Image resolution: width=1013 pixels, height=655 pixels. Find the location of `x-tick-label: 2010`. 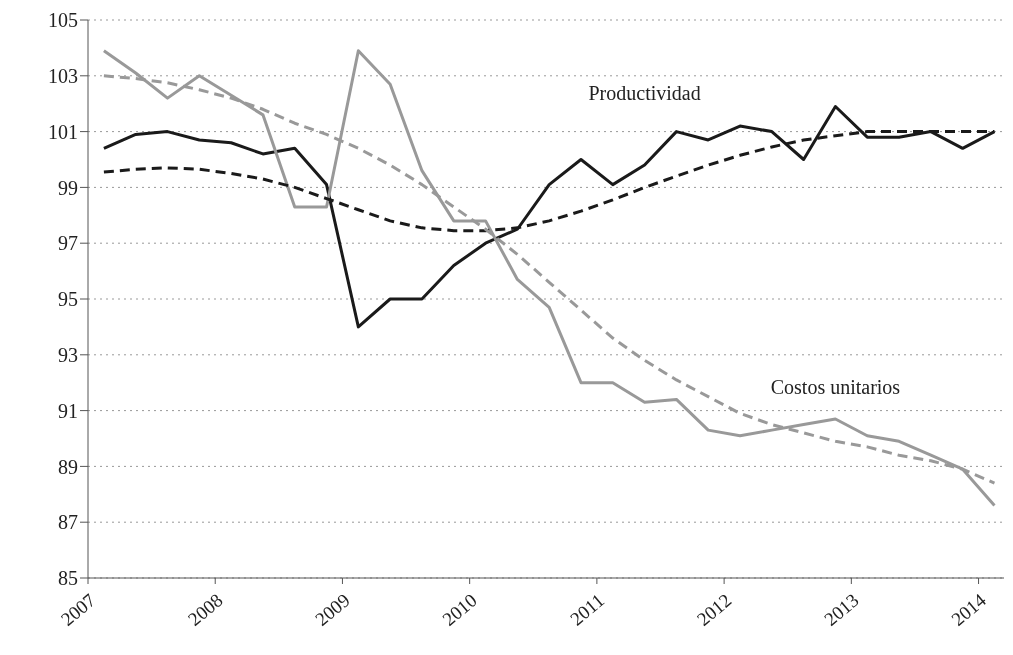

x-tick-label: 2010 is located at coordinates (459, 609).